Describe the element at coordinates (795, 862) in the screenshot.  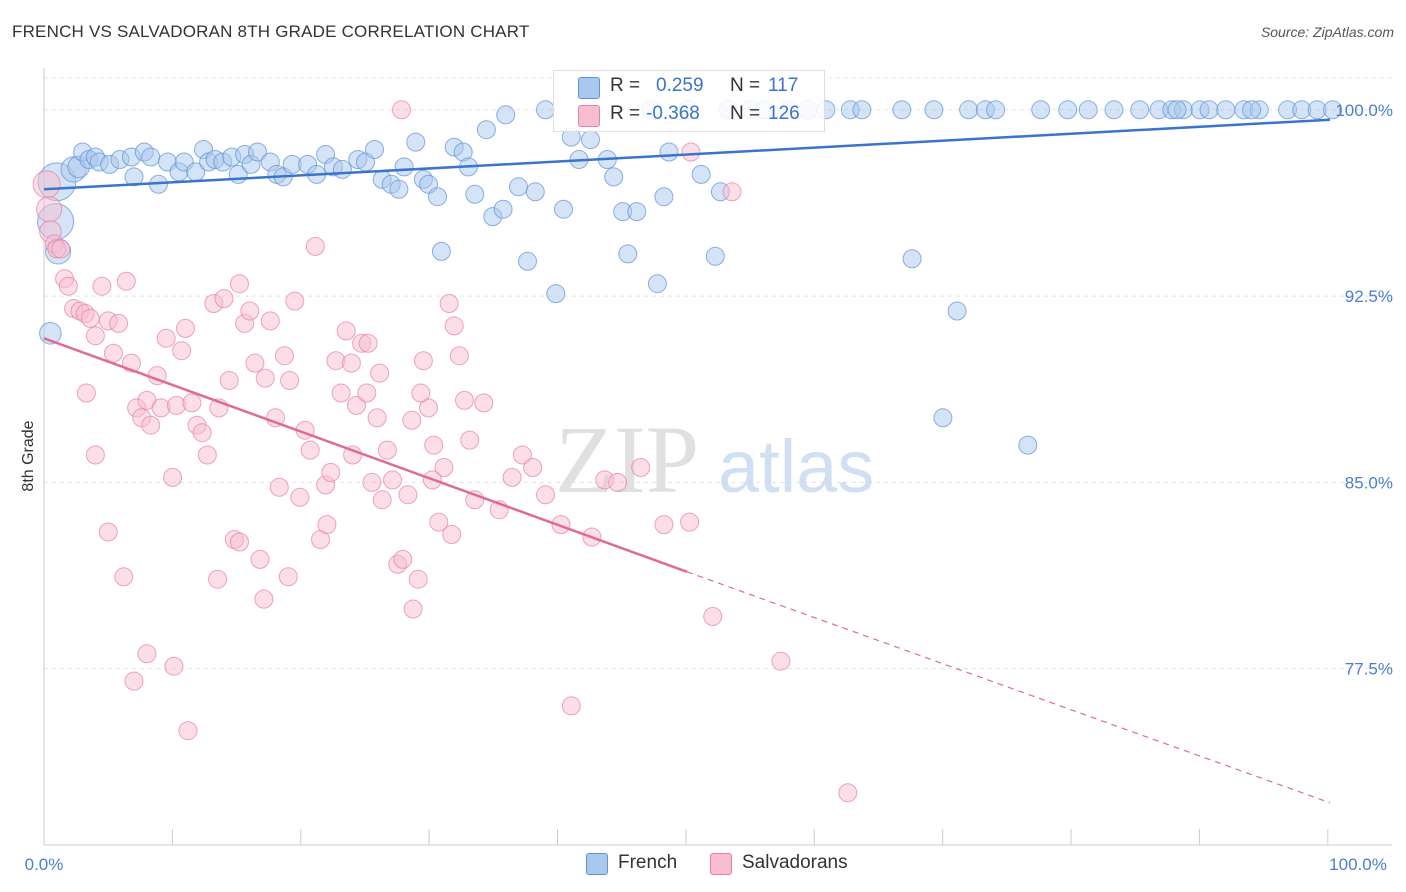
I see `bottom-legend-label-salvadorans: Salvadorans` at that location.